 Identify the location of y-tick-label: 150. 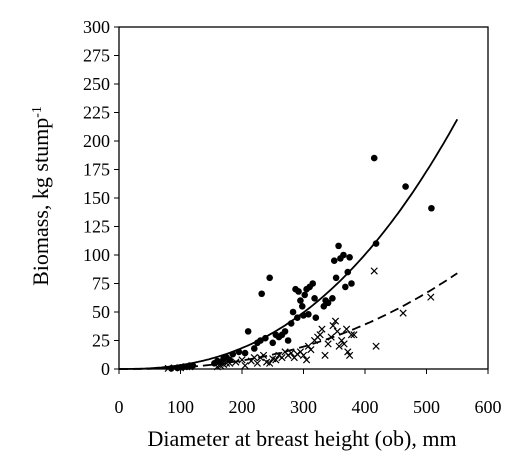
(96, 198).